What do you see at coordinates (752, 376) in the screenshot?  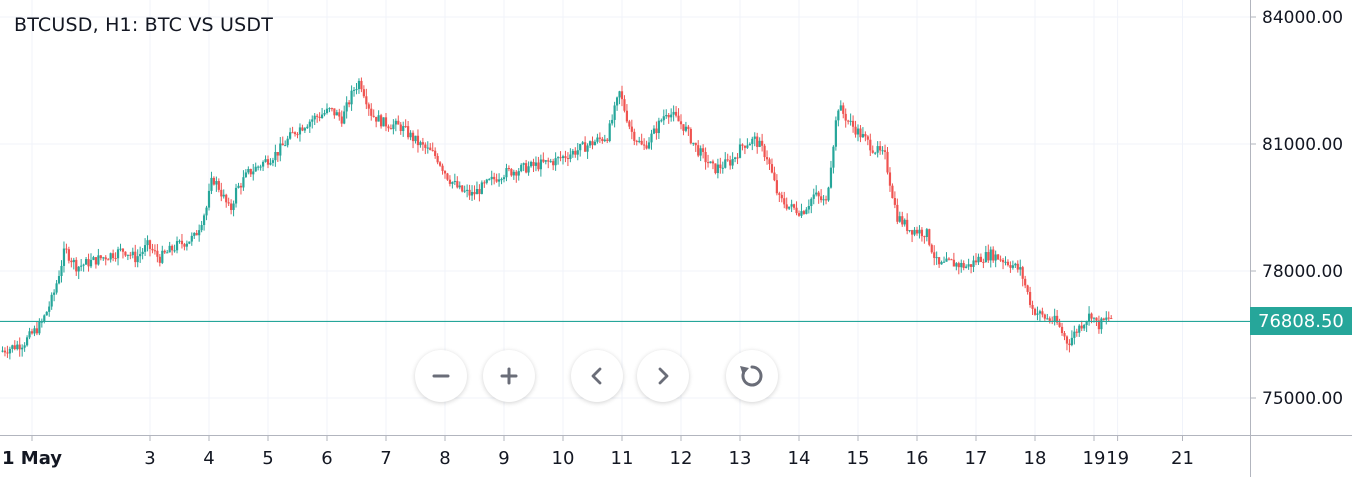 I see `reset-button` at bounding box center [752, 376].